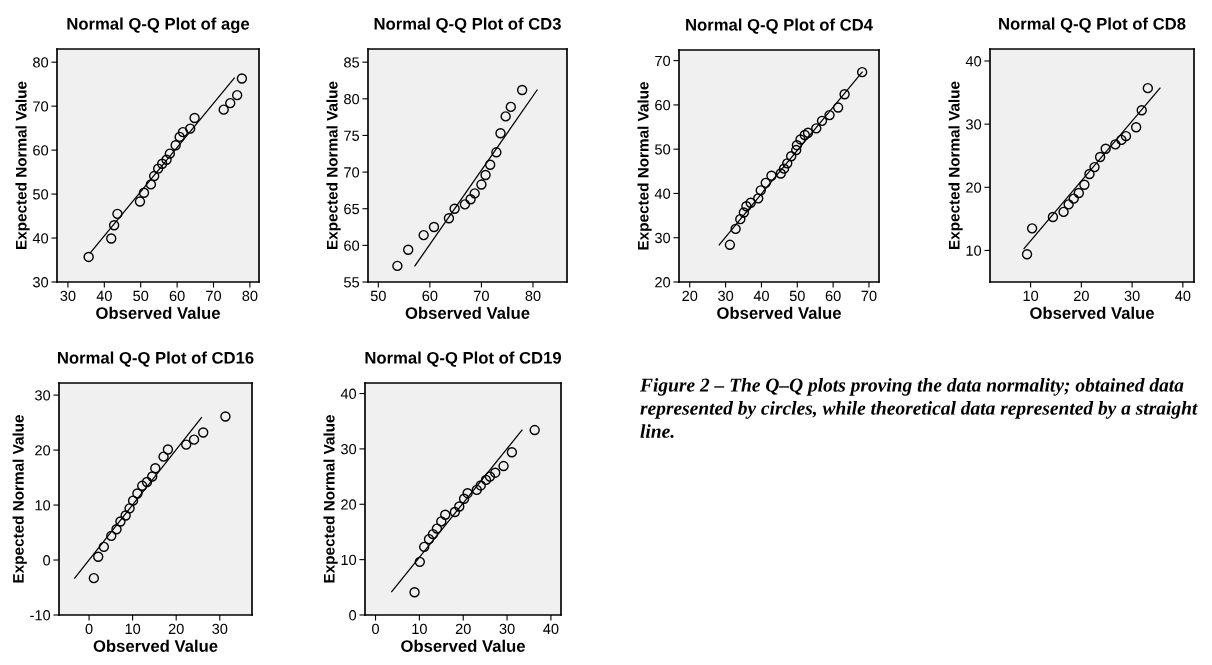  What do you see at coordinates (352, 135) in the screenshot?
I see `y-tick-label: 75` at bounding box center [352, 135].